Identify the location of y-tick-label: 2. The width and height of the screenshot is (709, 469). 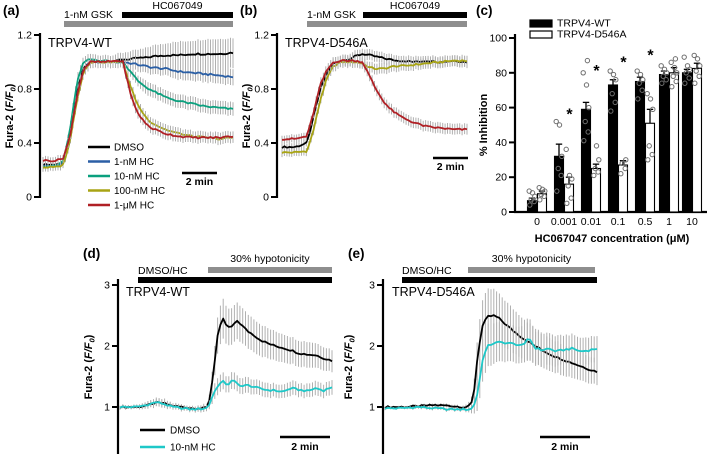
(372, 347).